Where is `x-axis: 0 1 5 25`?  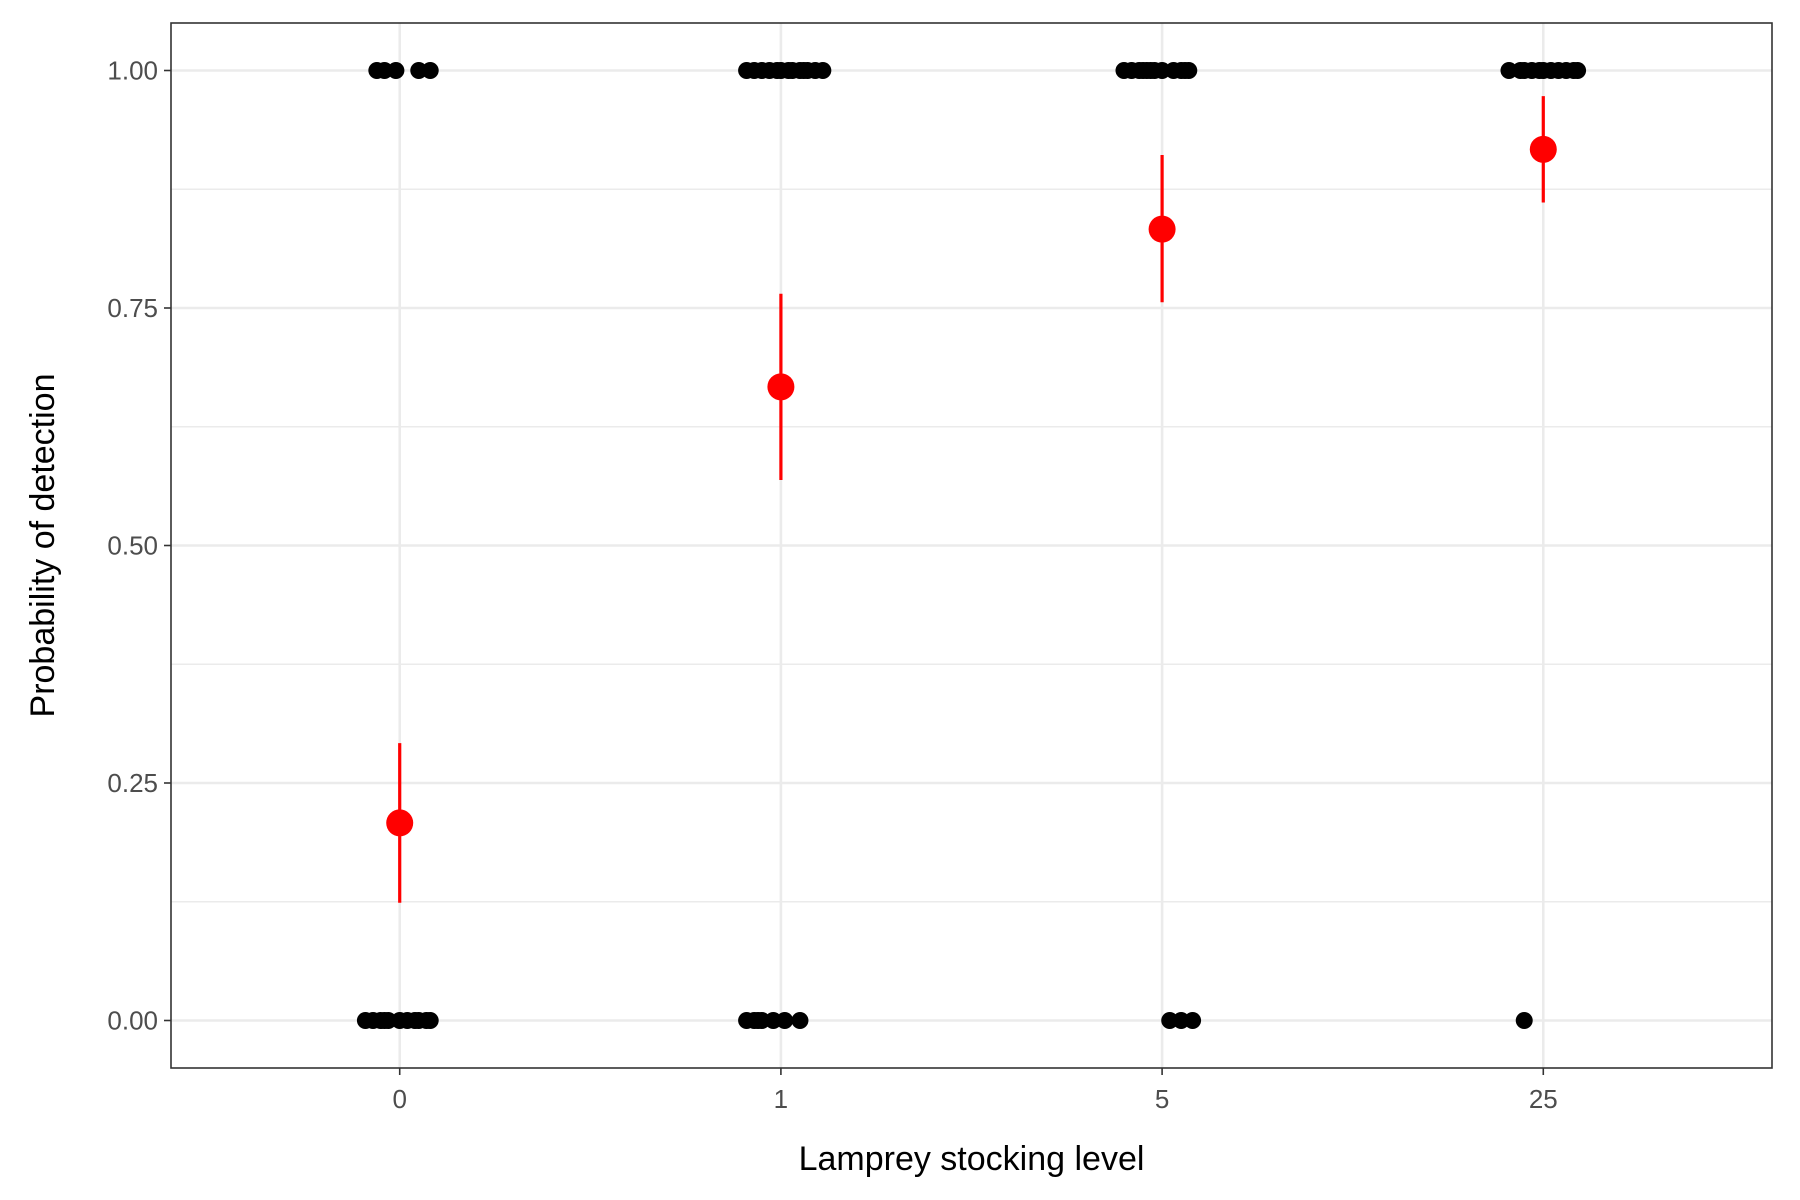 x-axis: 0 1 5 25 is located at coordinates (975, 1091).